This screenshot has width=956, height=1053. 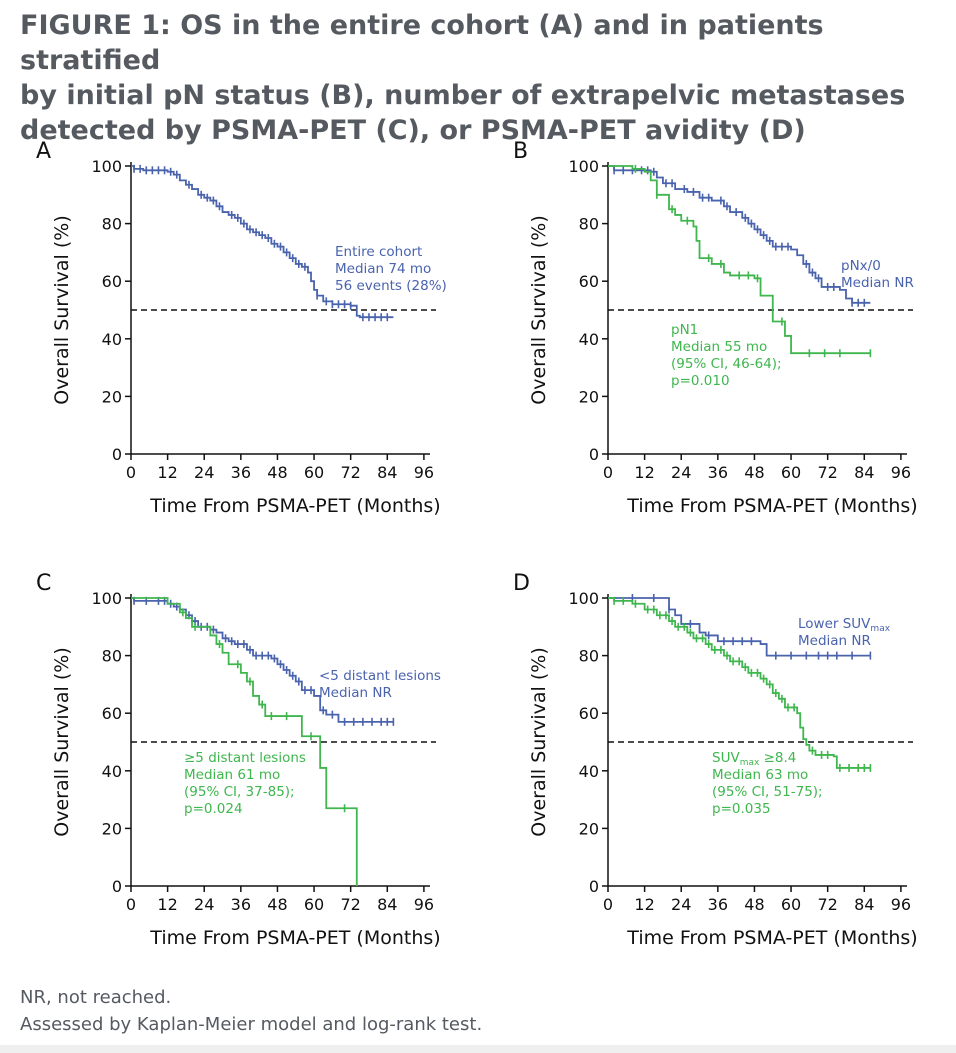 What do you see at coordinates (754, 759) in the screenshot?
I see `annotation-line: SUVmax ≥8.4` at bounding box center [754, 759].